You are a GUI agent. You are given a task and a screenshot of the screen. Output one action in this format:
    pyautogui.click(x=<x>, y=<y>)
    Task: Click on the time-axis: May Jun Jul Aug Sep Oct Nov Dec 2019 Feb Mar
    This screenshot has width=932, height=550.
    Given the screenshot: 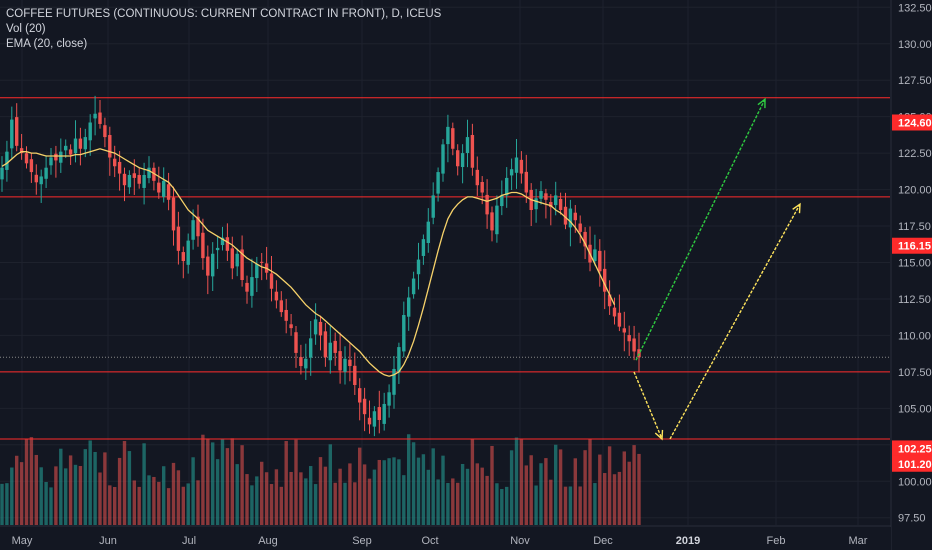 What is the action you would take?
    pyautogui.click(x=445, y=538)
    